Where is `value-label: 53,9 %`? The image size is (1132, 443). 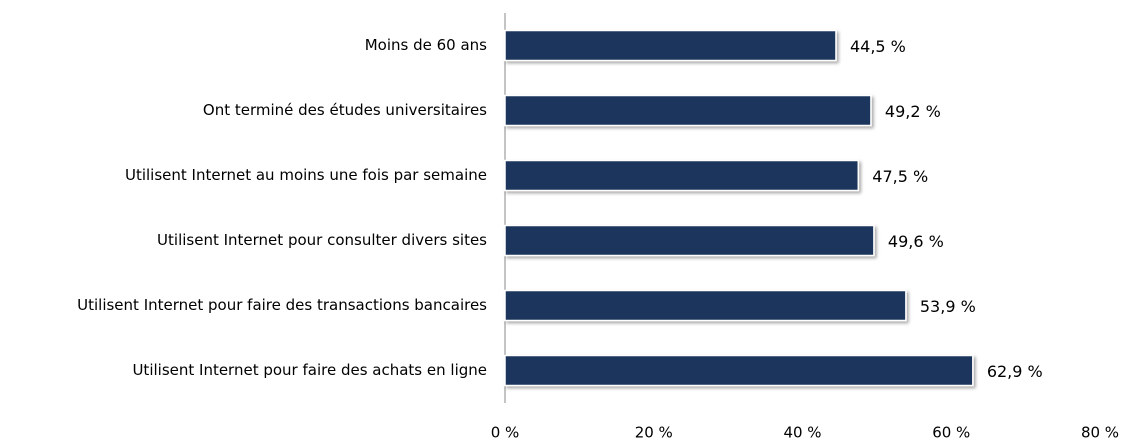
value-label: 53,9 % is located at coordinates (948, 306).